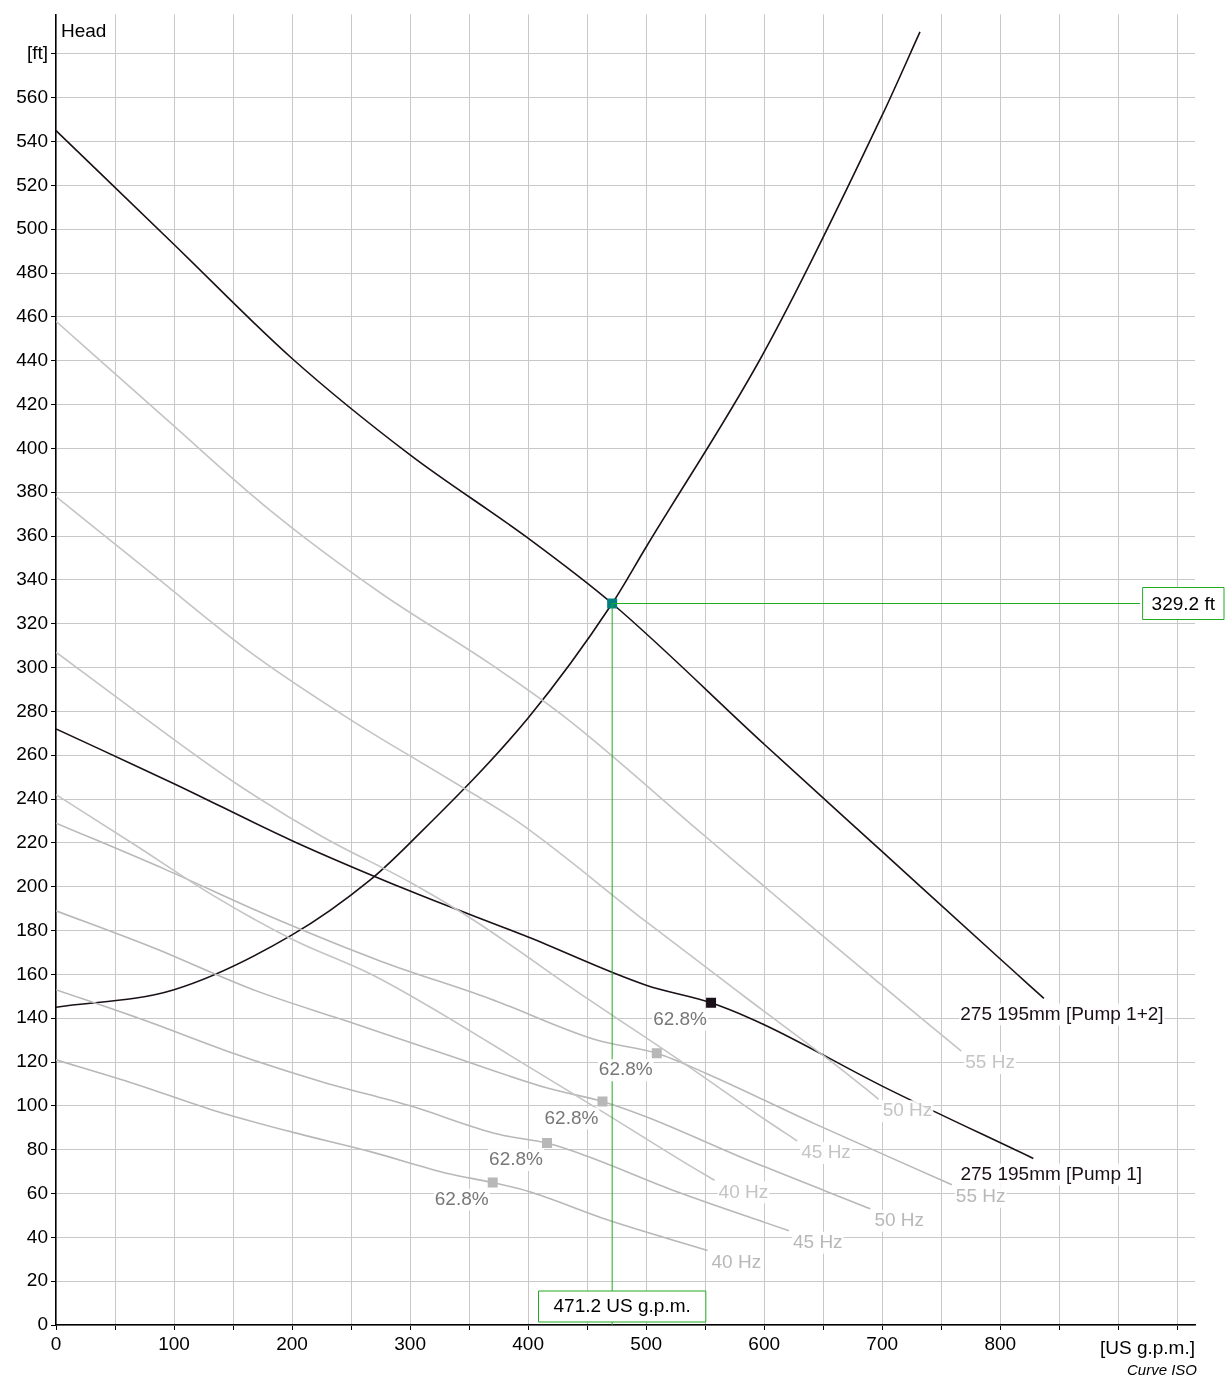 This screenshot has width=1230, height=1381. I want to click on x-tick-label: 500, so click(646, 1343).